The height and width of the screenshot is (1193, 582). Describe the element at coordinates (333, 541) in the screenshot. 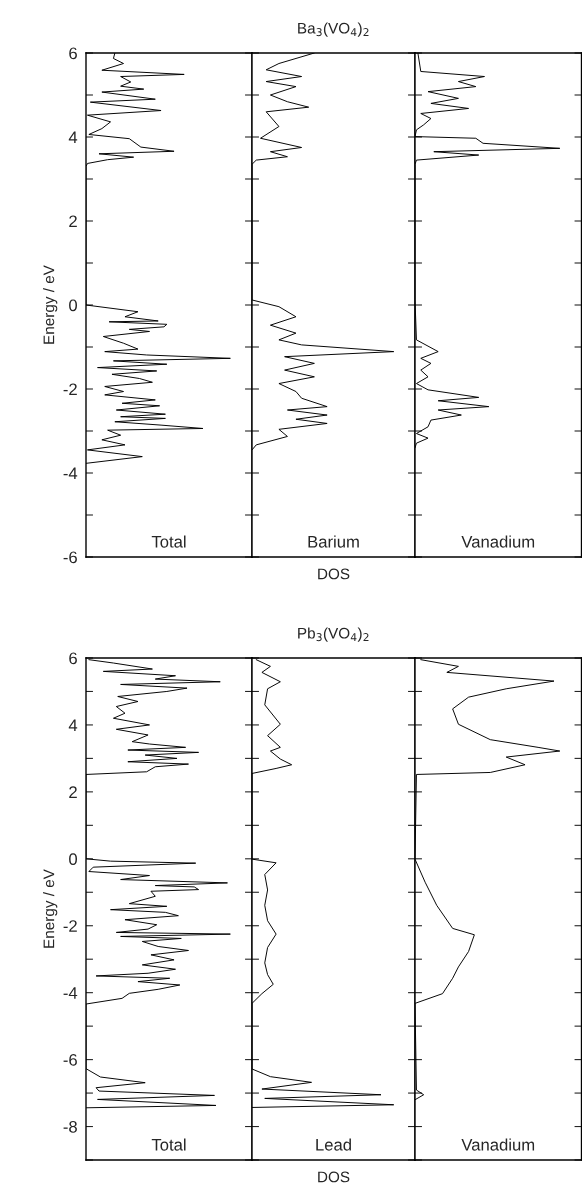

I see `annotation: Barium` at that location.